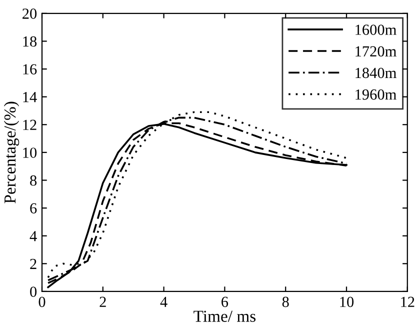  I want to click on y-tick-label: 0, so click(33, 291).